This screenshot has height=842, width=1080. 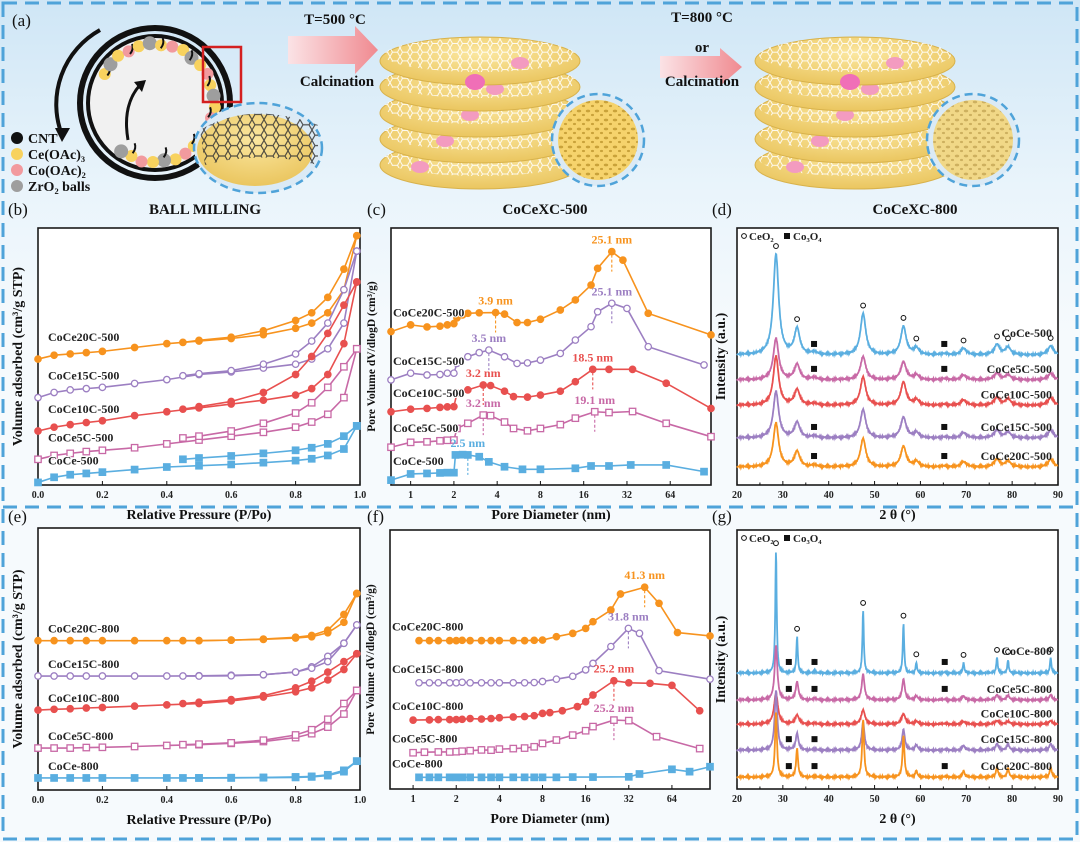 I want to click on cobalt-particle-large, so click(x=850, y=82).